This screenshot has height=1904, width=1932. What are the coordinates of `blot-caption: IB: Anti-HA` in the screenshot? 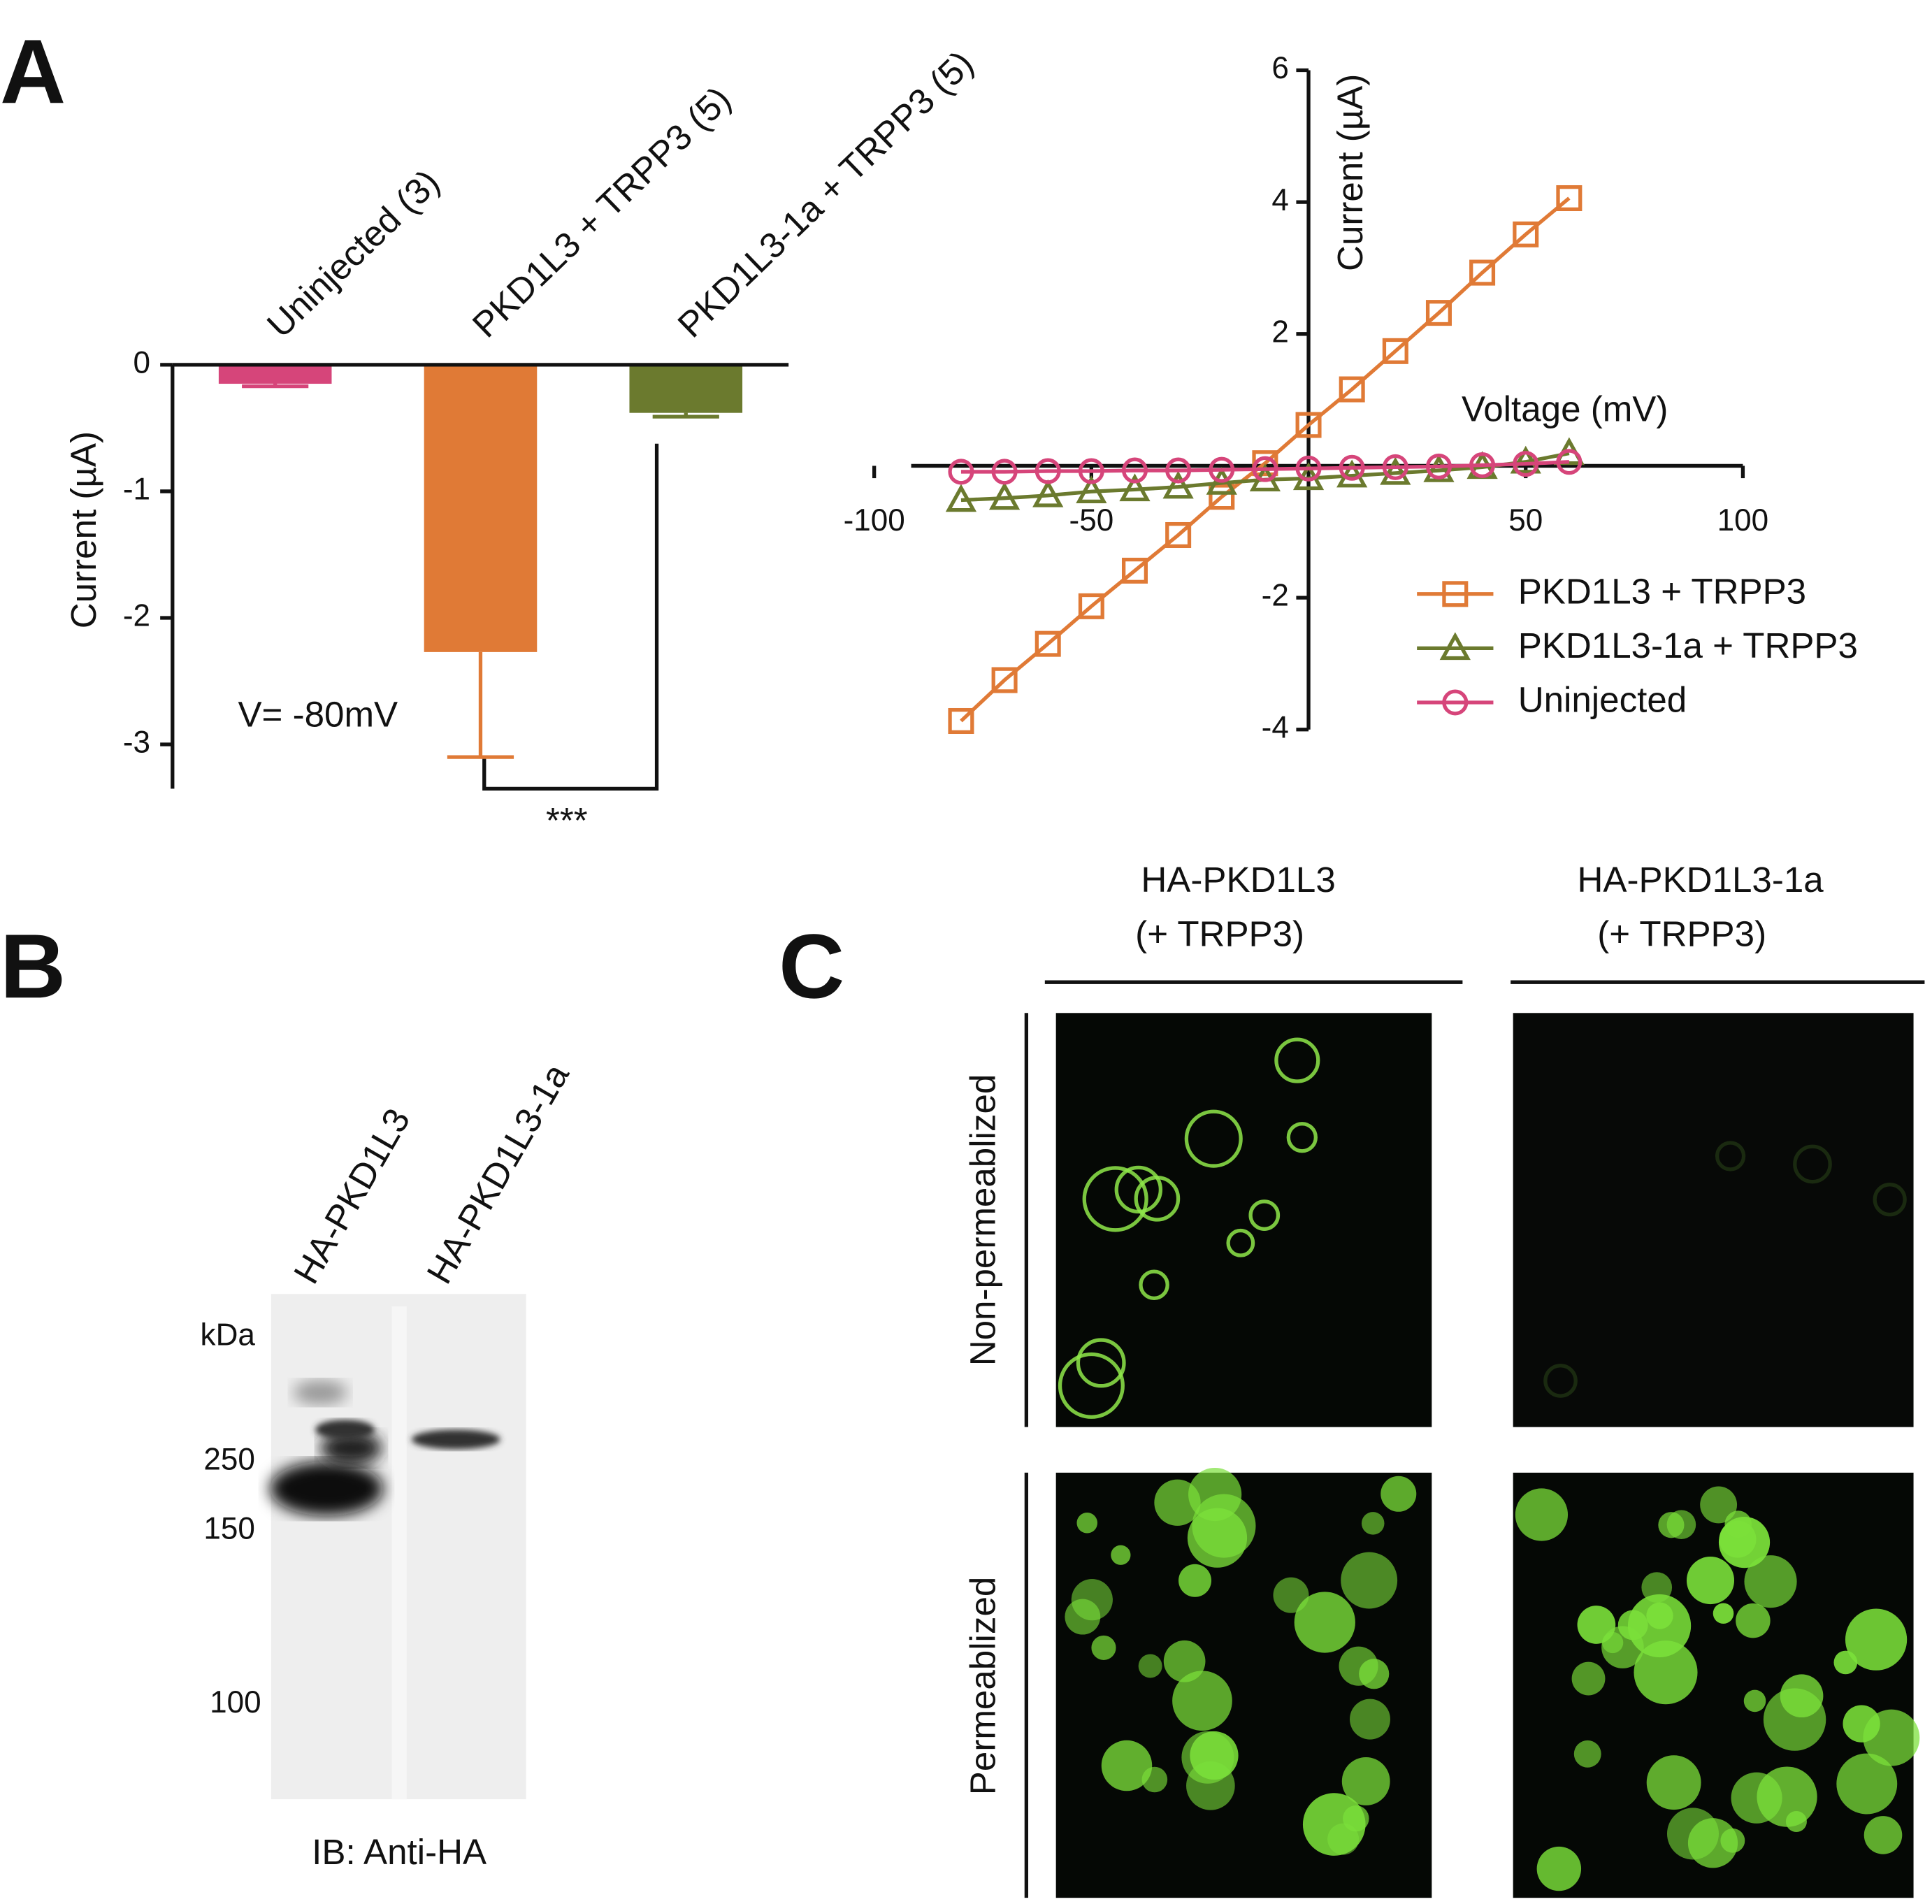 It's located at (399, 1852).